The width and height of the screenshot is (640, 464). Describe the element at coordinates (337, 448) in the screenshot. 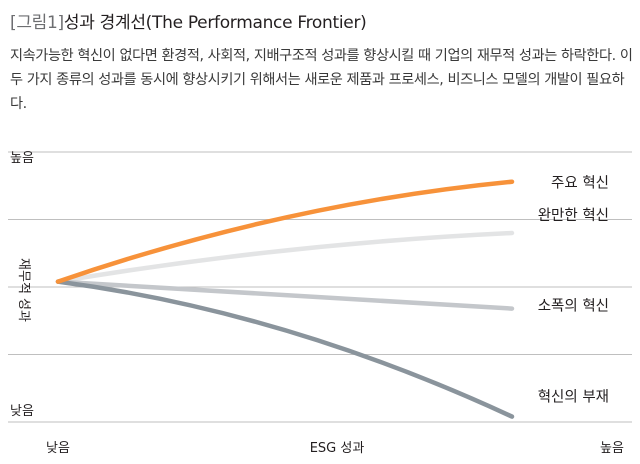

I see `x-axis-title: ESG 성과` at that location.